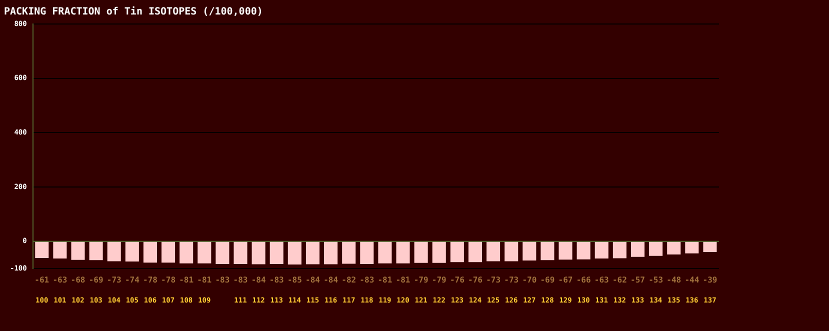 This screenshot has width=829, height=331. What do you see at coordinates (78, 280) in the screenshot?
I see `data-label: -68` at bounding box center [78, 280].